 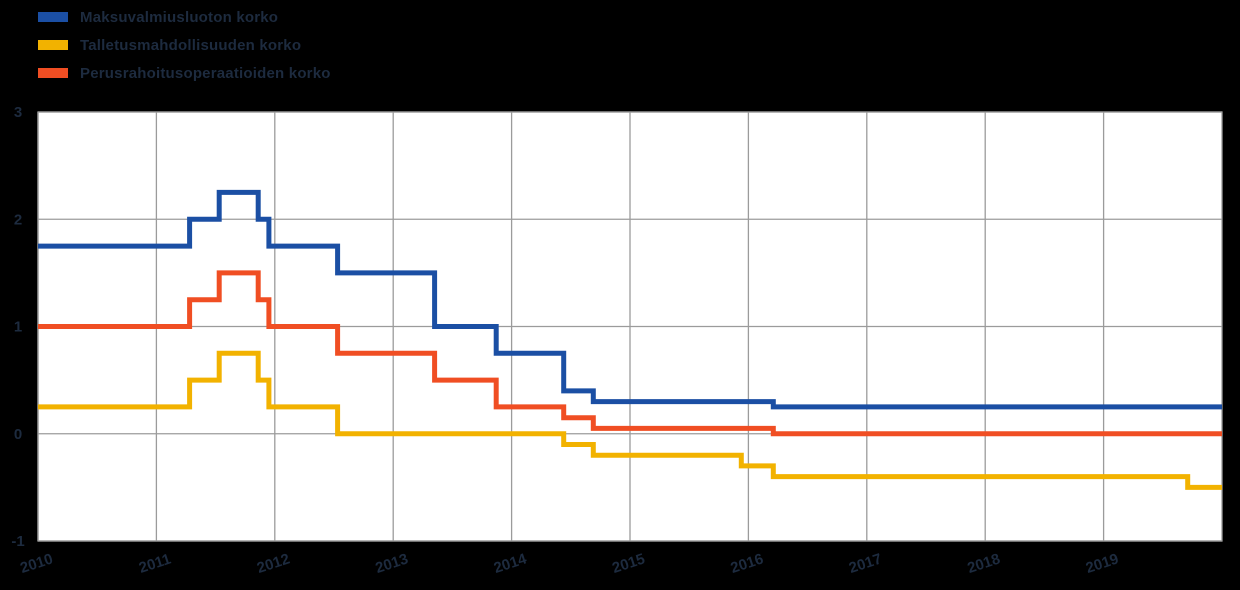 I want to click on y-tick-label: -1, so click(x=17, y=541).